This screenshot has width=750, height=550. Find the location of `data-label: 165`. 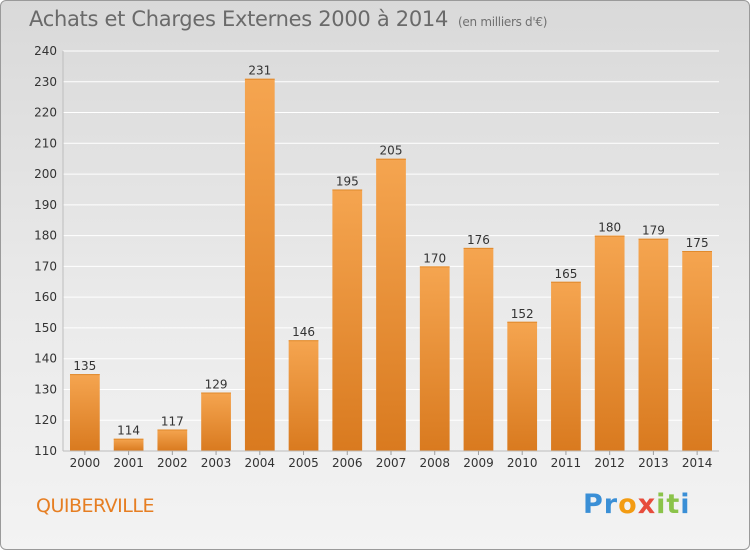

data-label: 165 is located at coordinates (565, 274).